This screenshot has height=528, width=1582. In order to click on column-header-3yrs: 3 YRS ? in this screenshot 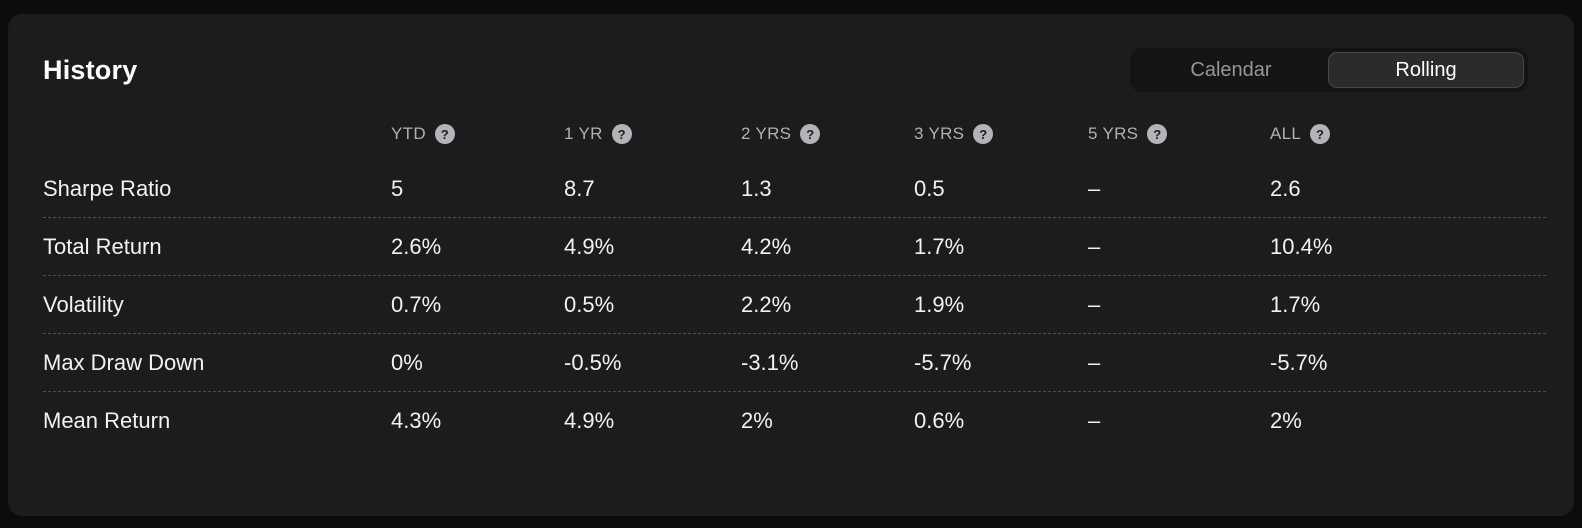, I will do `click(1001, 134)`.